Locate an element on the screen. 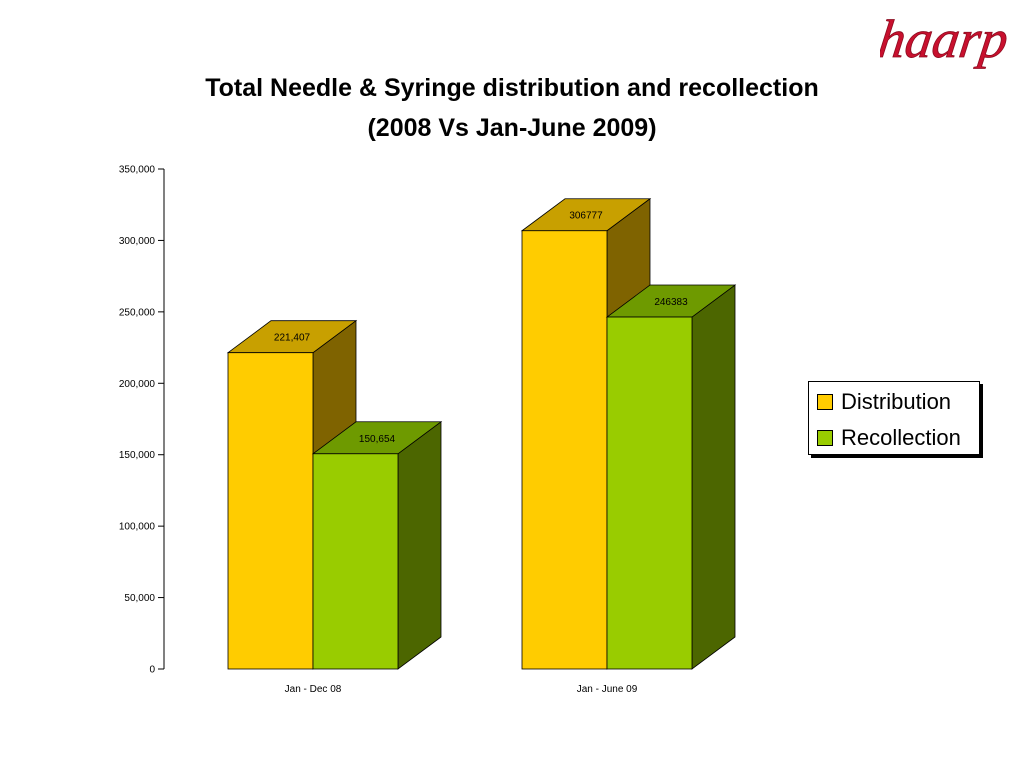 Image resolution: width=1024 pixels, height=768 pixels. legend-item-distribution: Distribution is located at coordinates (884, 401).